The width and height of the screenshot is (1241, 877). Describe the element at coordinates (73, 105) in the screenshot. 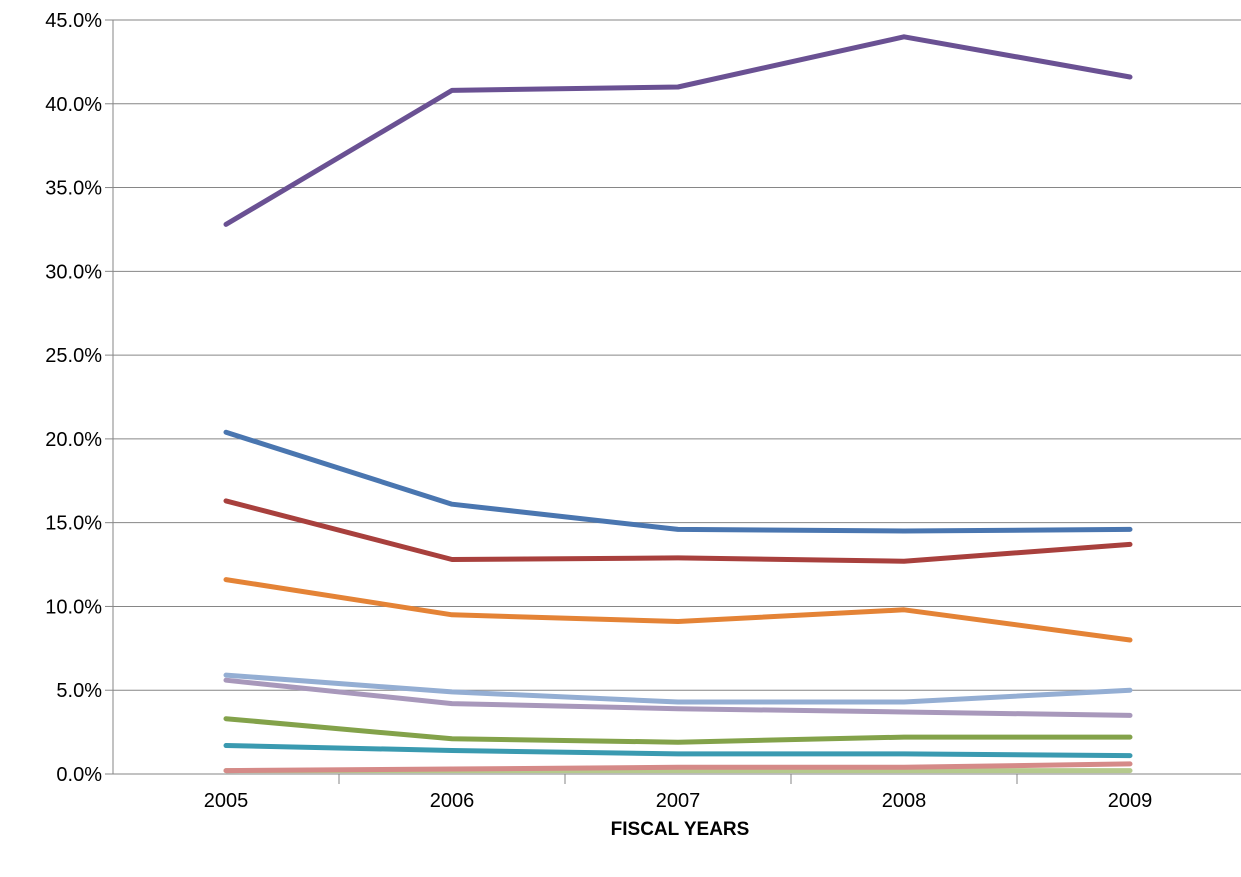

I see `y-tick-label: 40.0%` at that location.